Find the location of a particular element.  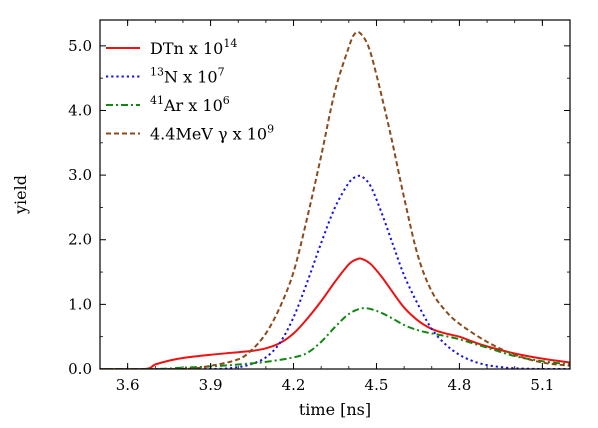

y-tick-label: 1.0 is located at coordinates (80, 304).